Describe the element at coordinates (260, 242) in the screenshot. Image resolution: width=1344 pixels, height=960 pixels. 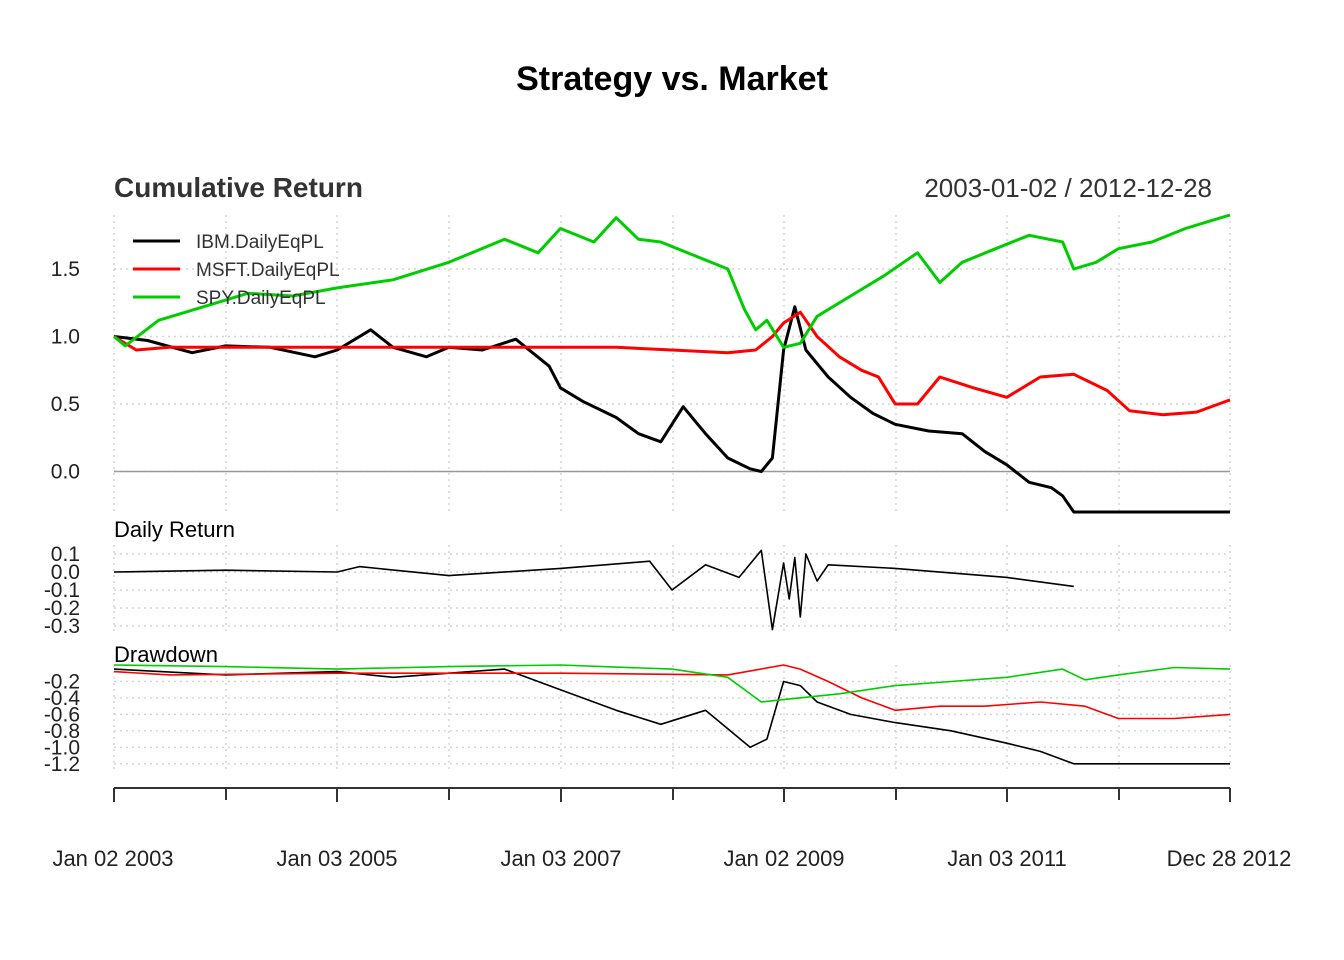
I see `legend-label-0: IBM.DailyEqPL` at that location.